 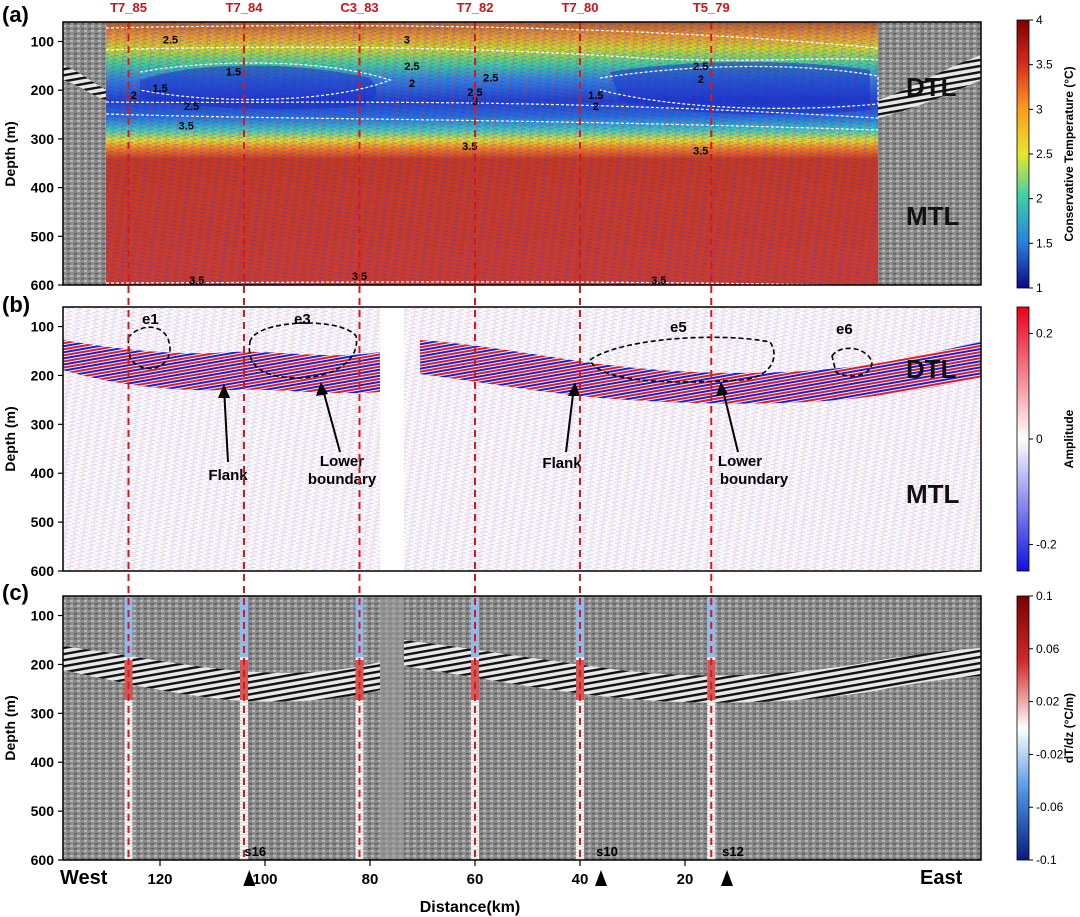 What do you see at coordinates (10, 438) in the screenshot?
I see `panel-b-ylabel: Depth (m)` at bounding box center [10, 438].